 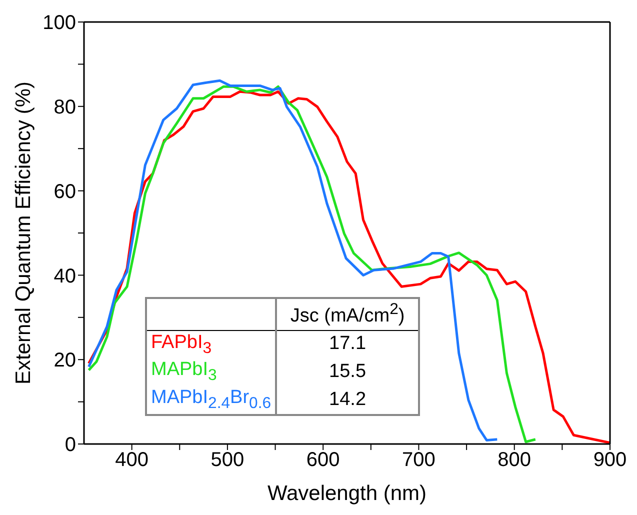 I want to click on y-tick-label: 80, so click(x=65, y=107).